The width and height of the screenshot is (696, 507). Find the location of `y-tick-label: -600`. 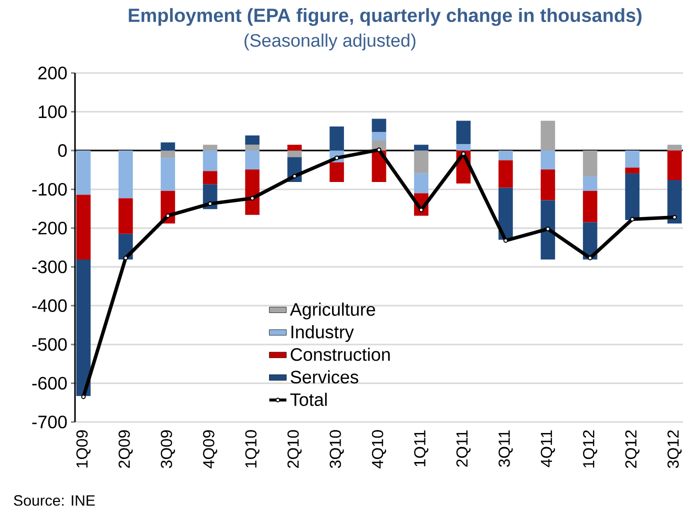

y-tick-label: -600 is located at coordinates (49, 383).